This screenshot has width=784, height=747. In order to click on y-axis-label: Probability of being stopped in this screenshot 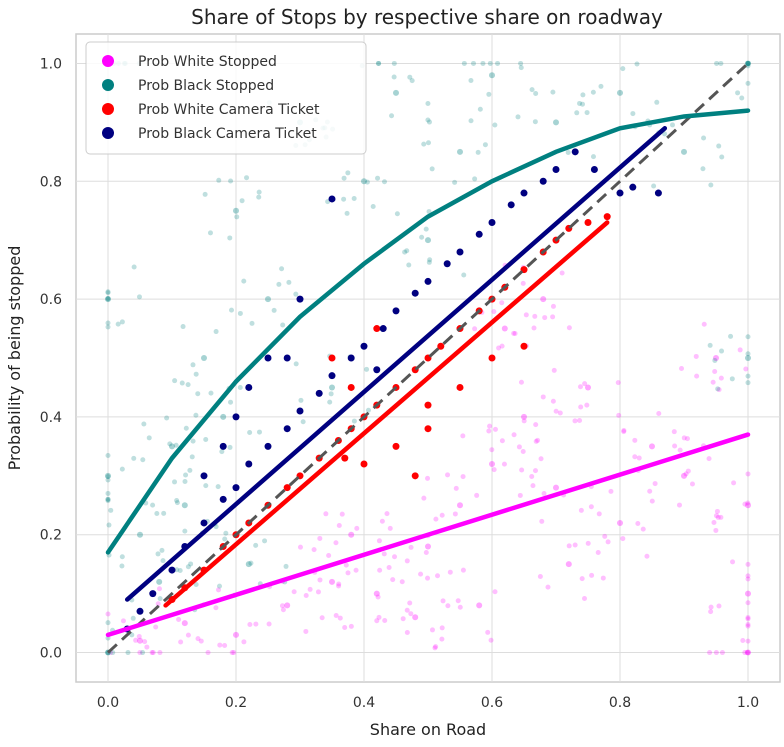, I will do `click(14, 358)`.